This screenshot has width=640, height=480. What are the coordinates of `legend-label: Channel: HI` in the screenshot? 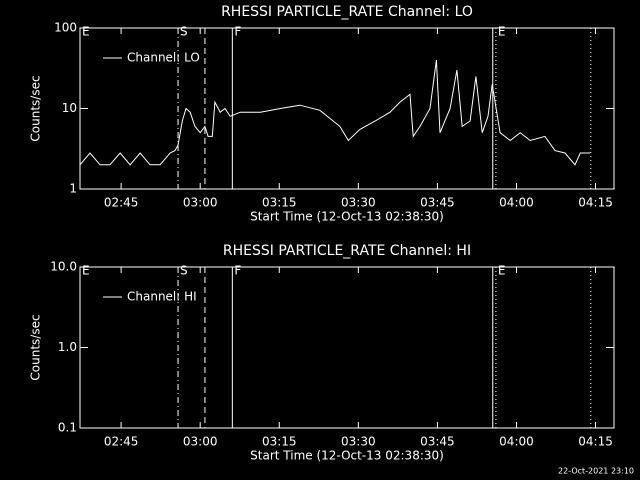 It's located at (162, 297).